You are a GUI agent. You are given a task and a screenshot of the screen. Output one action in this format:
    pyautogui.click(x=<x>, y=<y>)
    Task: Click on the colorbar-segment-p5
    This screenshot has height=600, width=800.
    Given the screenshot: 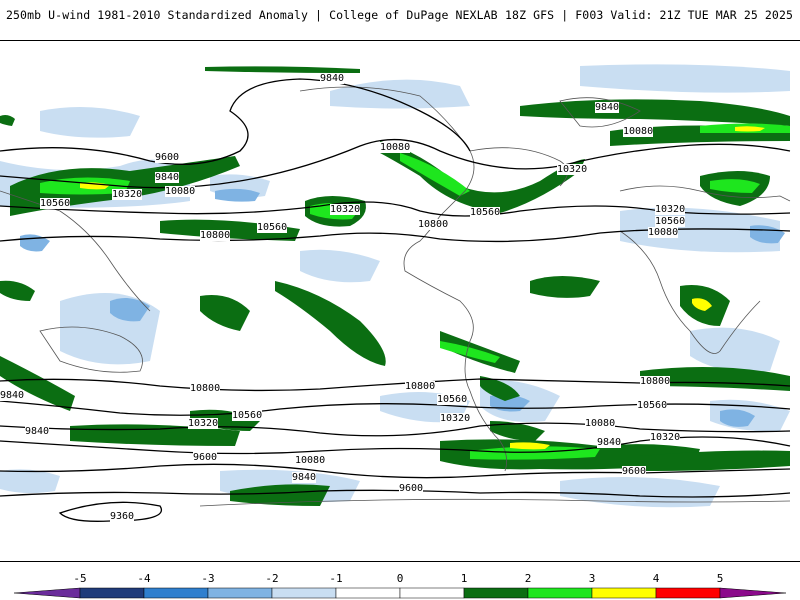 What is the action you would take?
    pyautogui.click(x=753, y=593)
    